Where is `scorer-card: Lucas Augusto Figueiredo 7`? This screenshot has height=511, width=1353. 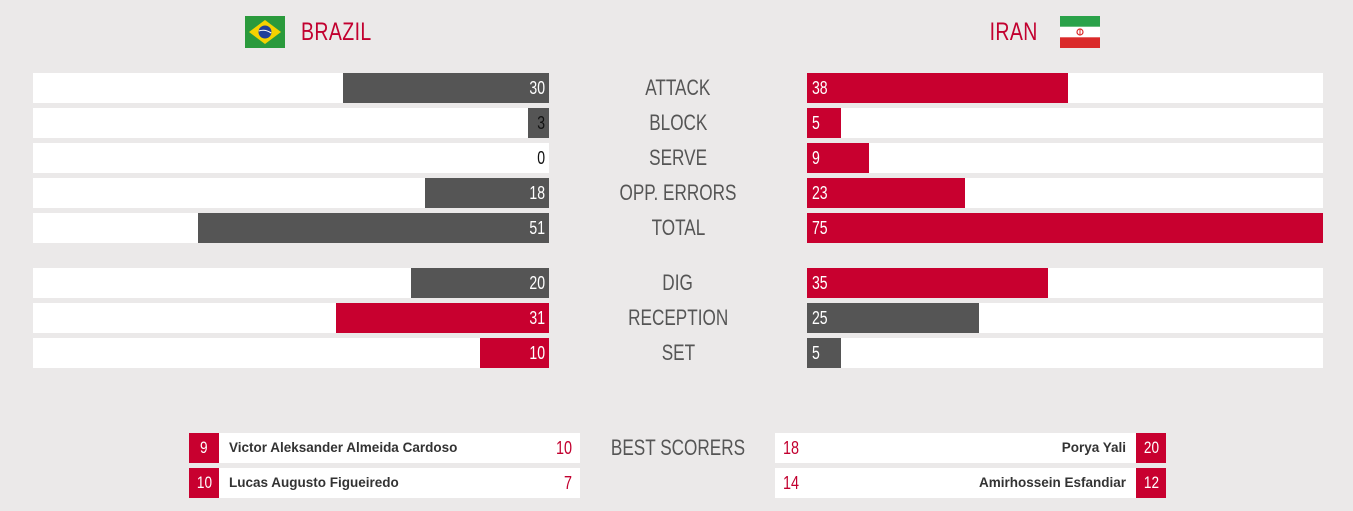 scorer-card: Lucas Augusto Figueiredo 7 is located at coordinates (399, 483).